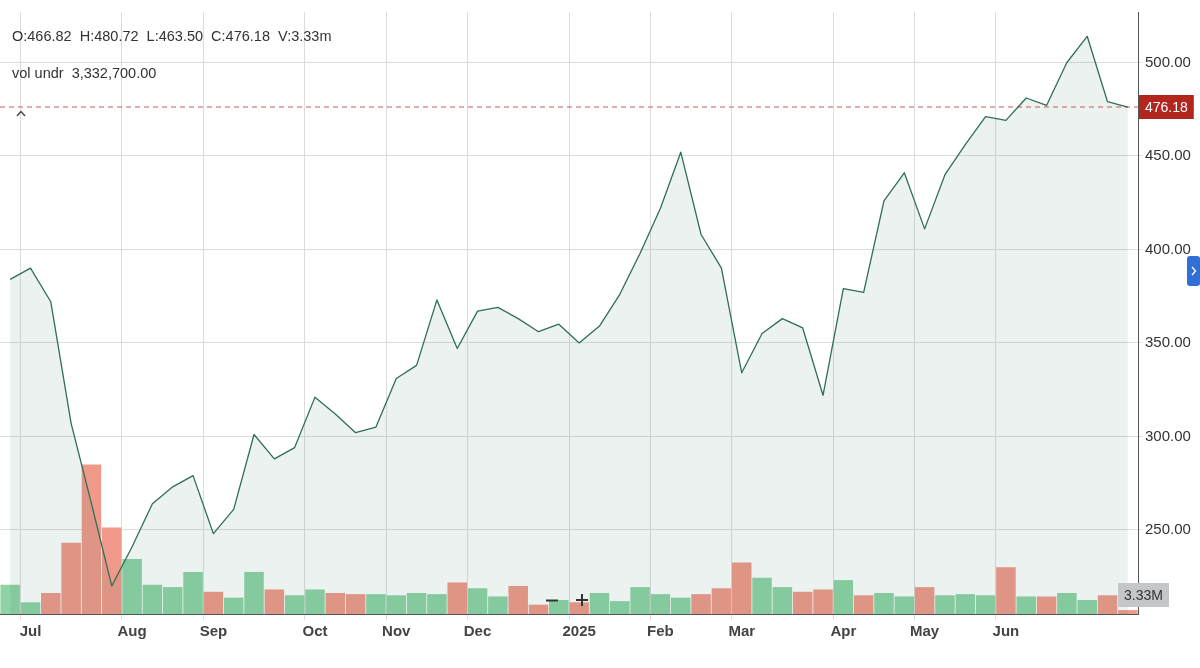 Image resolution: width=1200 pixels, height=668 pixels. Describe the element at coordinates (85, 73) in the screenshot. I see `annotation: vol undr 3,332,700.00` at that location.